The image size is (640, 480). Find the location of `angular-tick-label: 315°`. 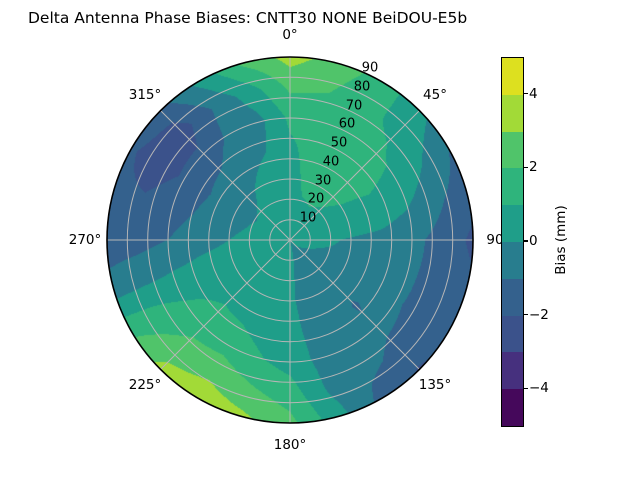

angular-tick-label: 315° is located at coordinates (145, 95).